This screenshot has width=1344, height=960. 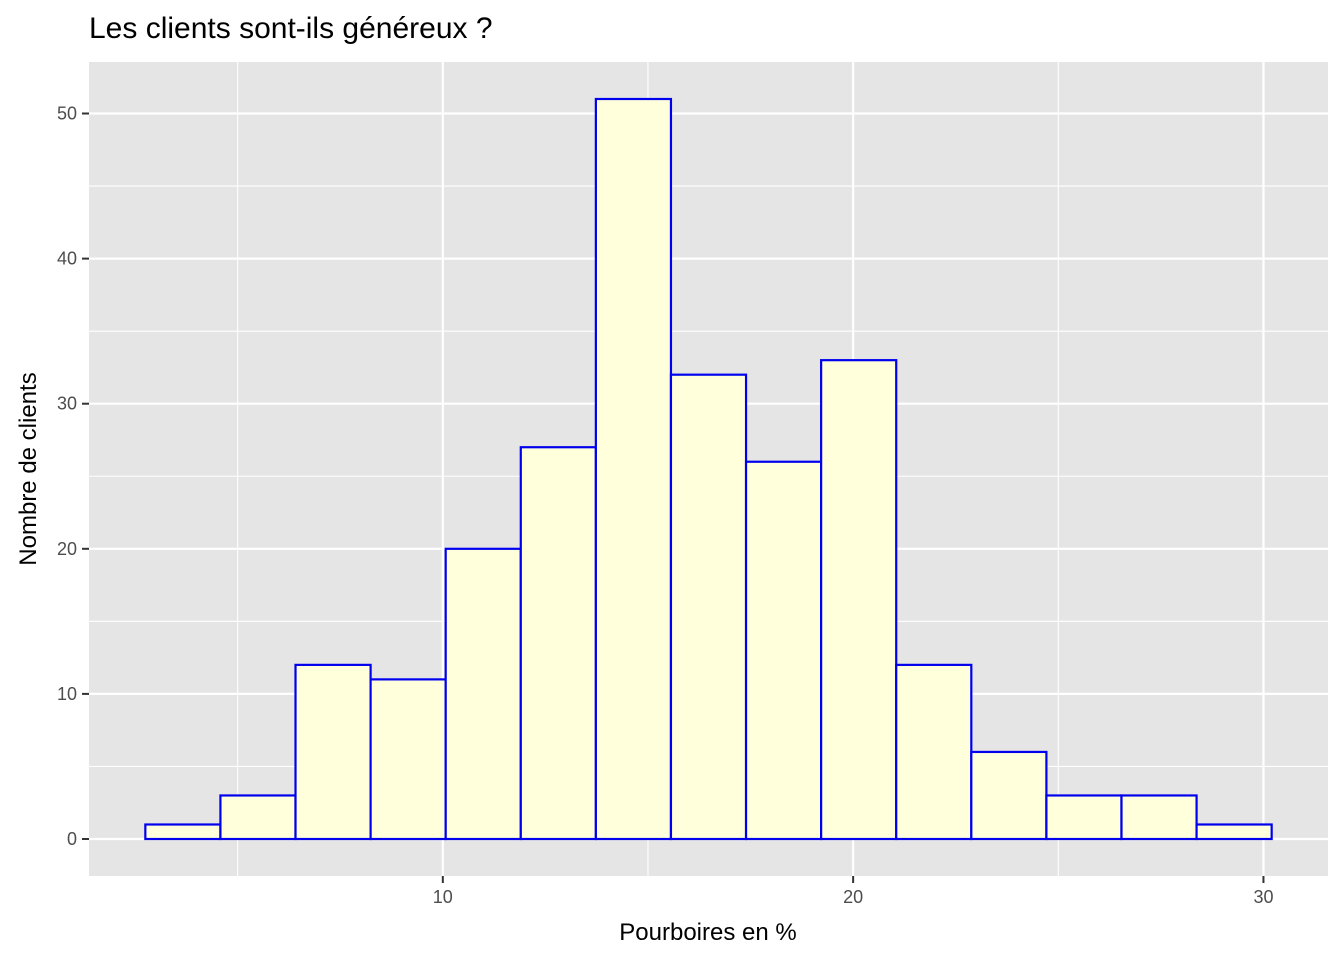 What do you see at coordinates (67, 549) in the screenshot?
I see `y-tick-label: 20` at bounding box center [67, 549].